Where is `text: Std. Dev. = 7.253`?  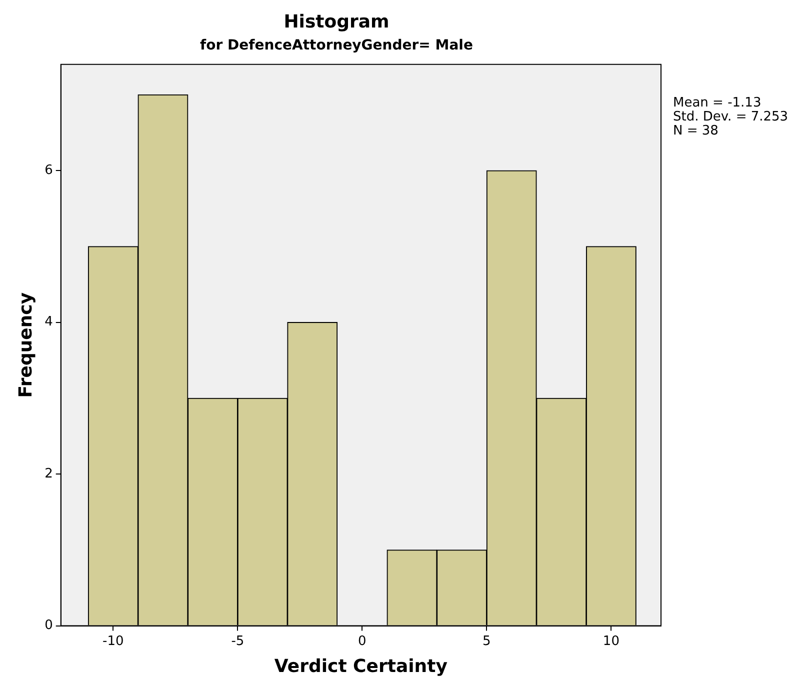
text: Std. Dev. = 7.253 is located at coordinates (730, 116).